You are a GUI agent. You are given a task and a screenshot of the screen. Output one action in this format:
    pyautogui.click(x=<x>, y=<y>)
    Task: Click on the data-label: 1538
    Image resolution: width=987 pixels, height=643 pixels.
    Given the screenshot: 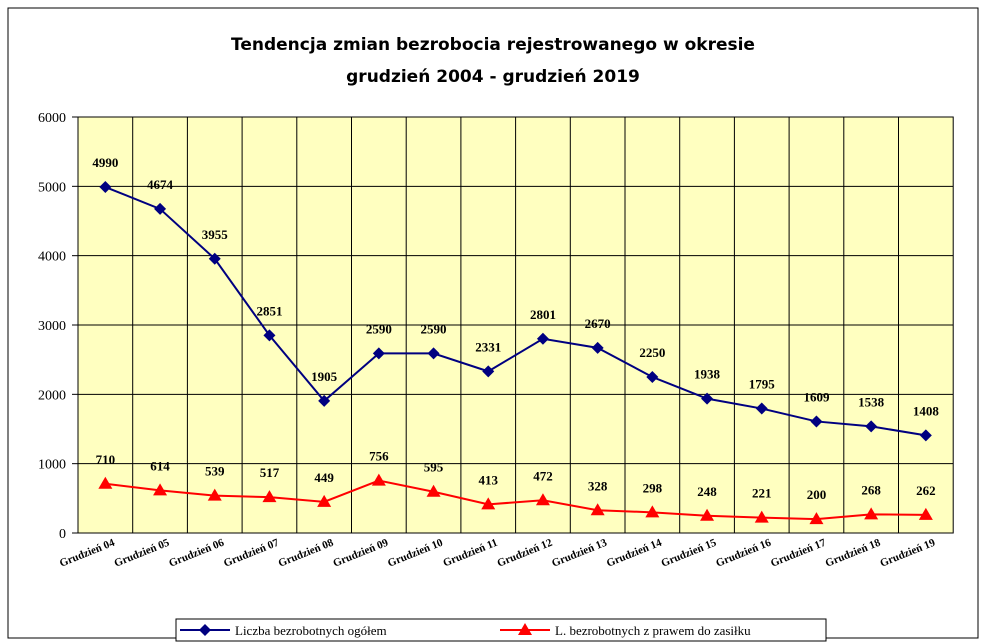 What is the action you would take?
    pyautogui.click(x=871, y=401)
    